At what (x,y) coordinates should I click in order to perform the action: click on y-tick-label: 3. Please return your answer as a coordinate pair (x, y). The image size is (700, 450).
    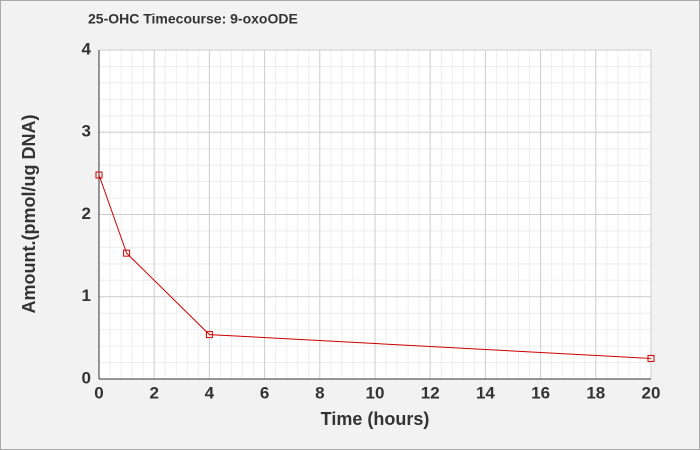
    Looking at the image, I should click on (86, 131).